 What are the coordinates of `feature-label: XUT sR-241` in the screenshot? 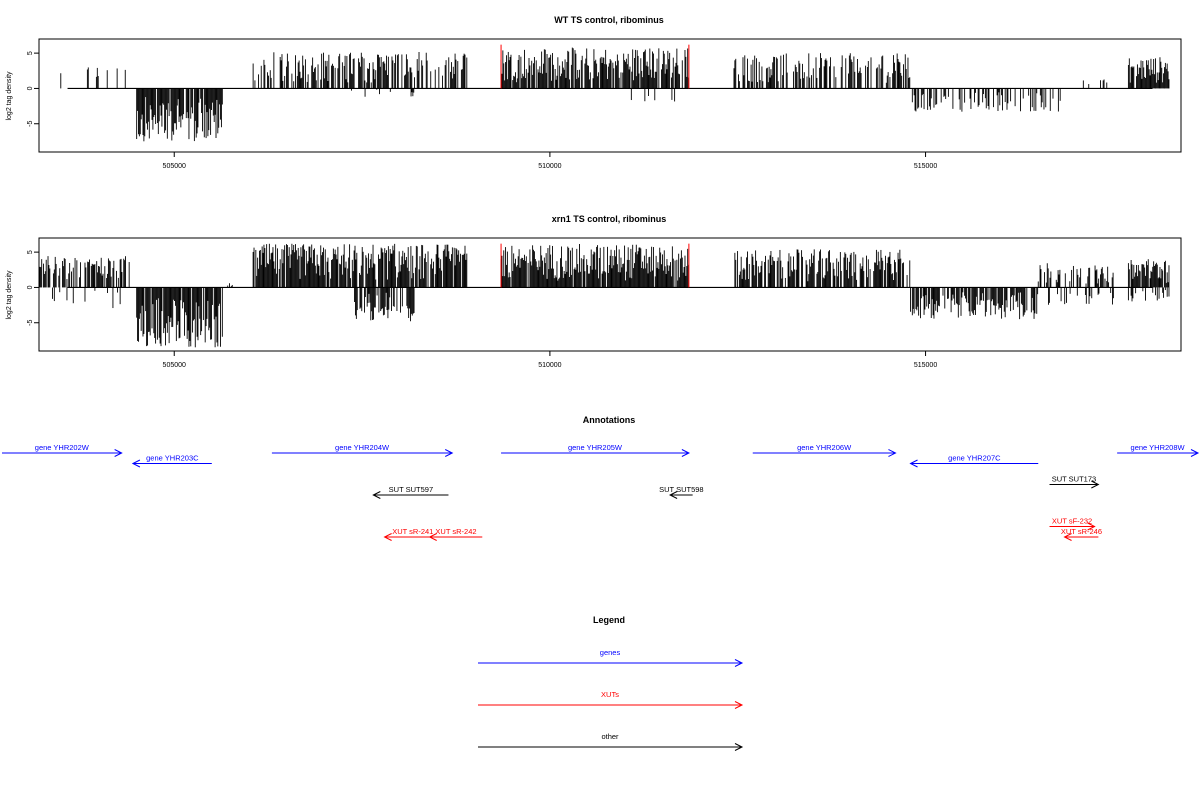 It's located at (412, 531).